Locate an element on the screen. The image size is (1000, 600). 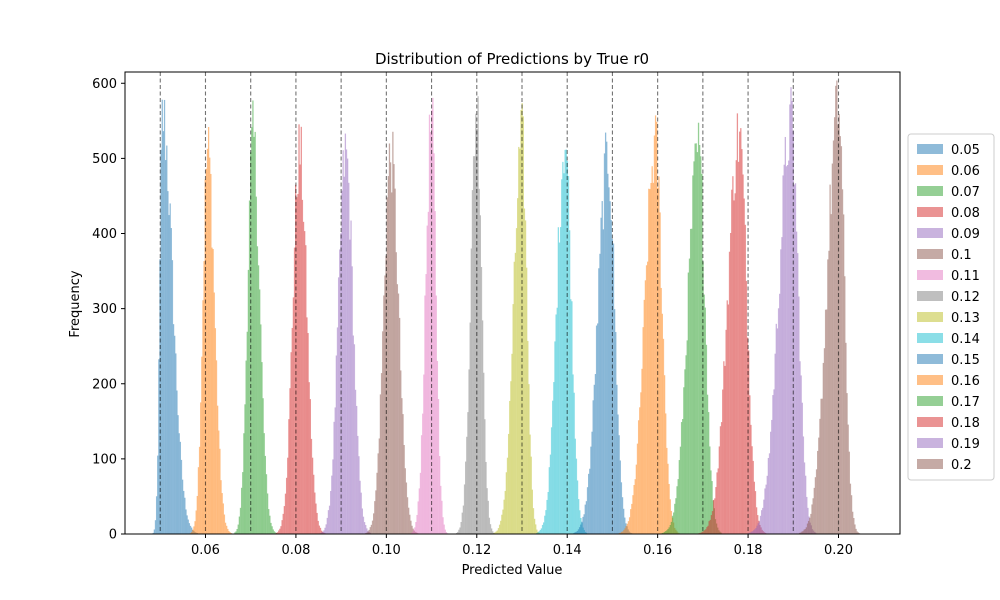
histogram-series-0.16 is located at coordinates (649, 325).